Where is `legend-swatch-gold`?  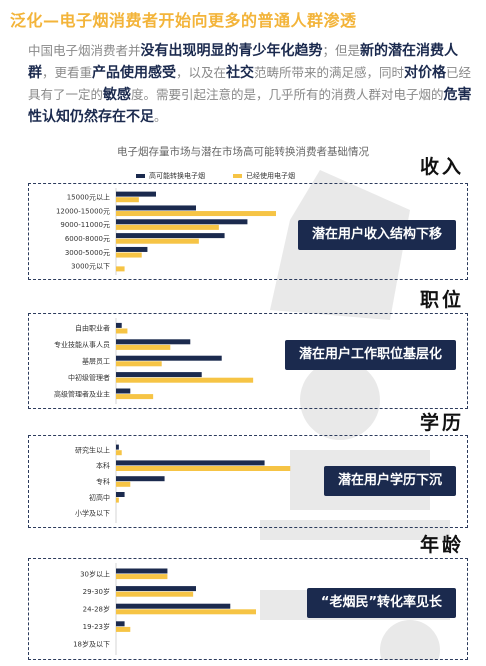 legend-swatch-gold is located at coordinates (237, 176).